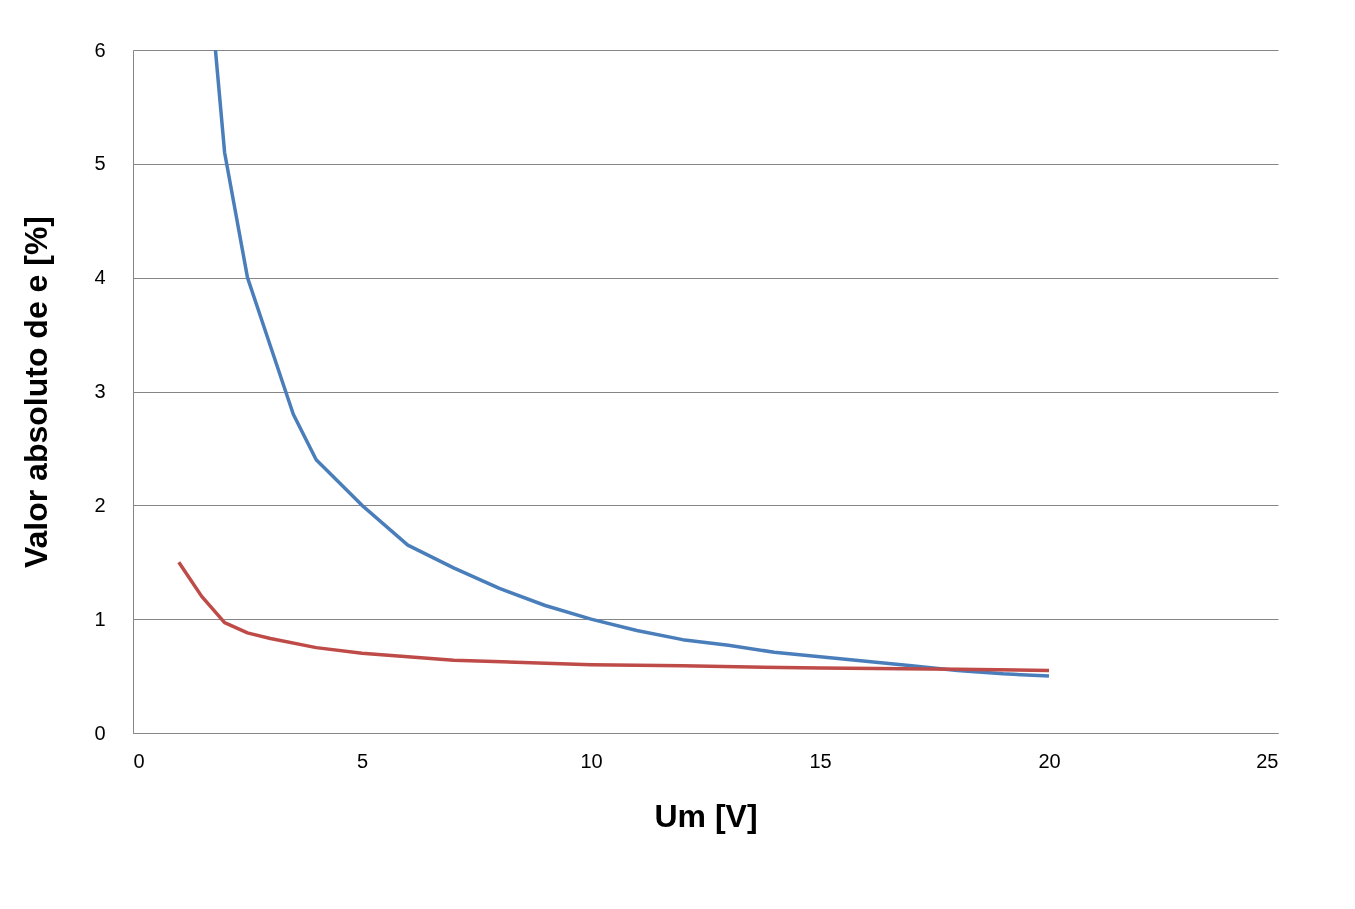 This screenshot has width=1355, height=909. What do you see at coordinates (100, 618) in the screenshot?
I see `y-tick-label: 1` at bounding box center [100, 618].